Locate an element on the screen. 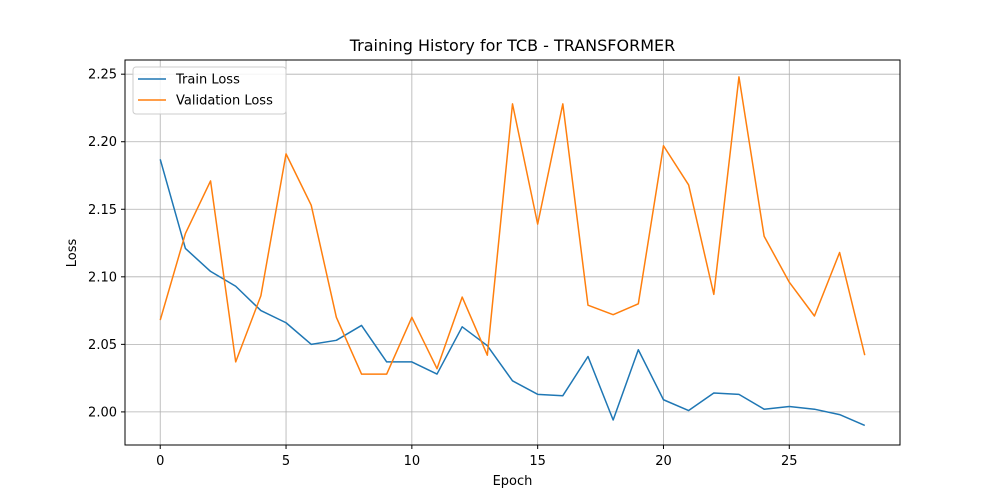 Image resolution: width=1000 pixels, height=500 pixels. x-tick-label: 20 is located at coordinates (663, 461).